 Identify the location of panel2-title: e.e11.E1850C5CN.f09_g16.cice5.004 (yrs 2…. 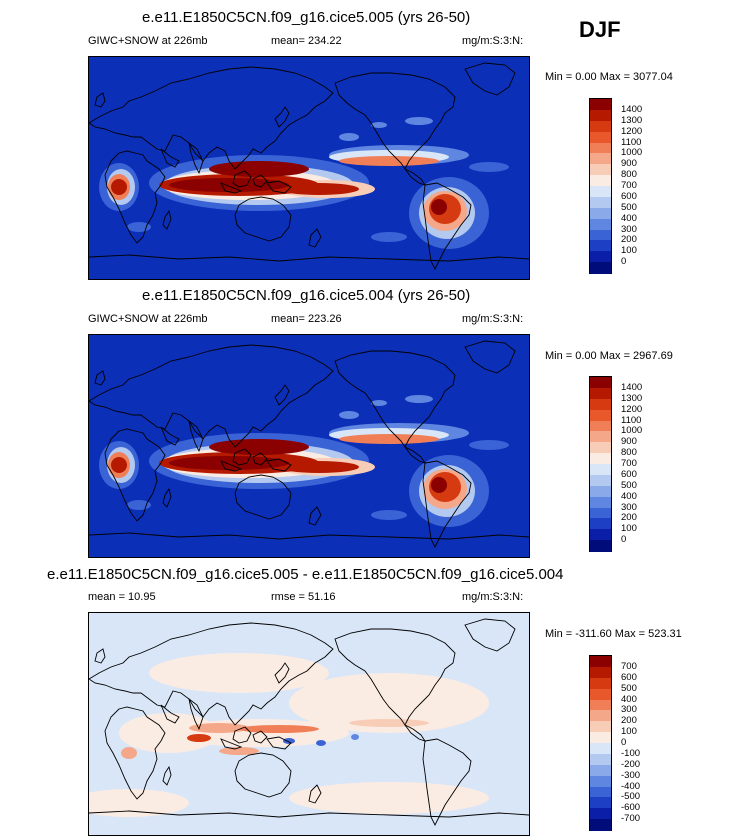
(306, 295).